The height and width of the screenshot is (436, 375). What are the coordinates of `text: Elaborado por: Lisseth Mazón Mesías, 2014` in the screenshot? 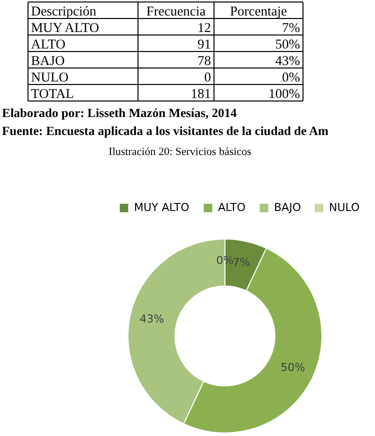 It's located at (120, 113).